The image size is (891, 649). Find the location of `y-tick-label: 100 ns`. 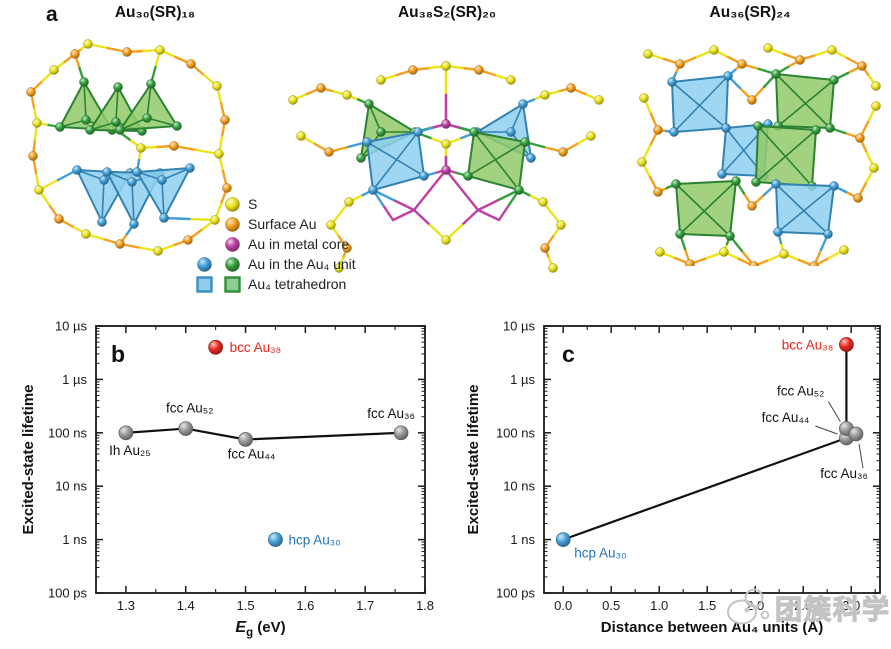

y-tick-label: 100 ns is located at coordinates (68, 432).